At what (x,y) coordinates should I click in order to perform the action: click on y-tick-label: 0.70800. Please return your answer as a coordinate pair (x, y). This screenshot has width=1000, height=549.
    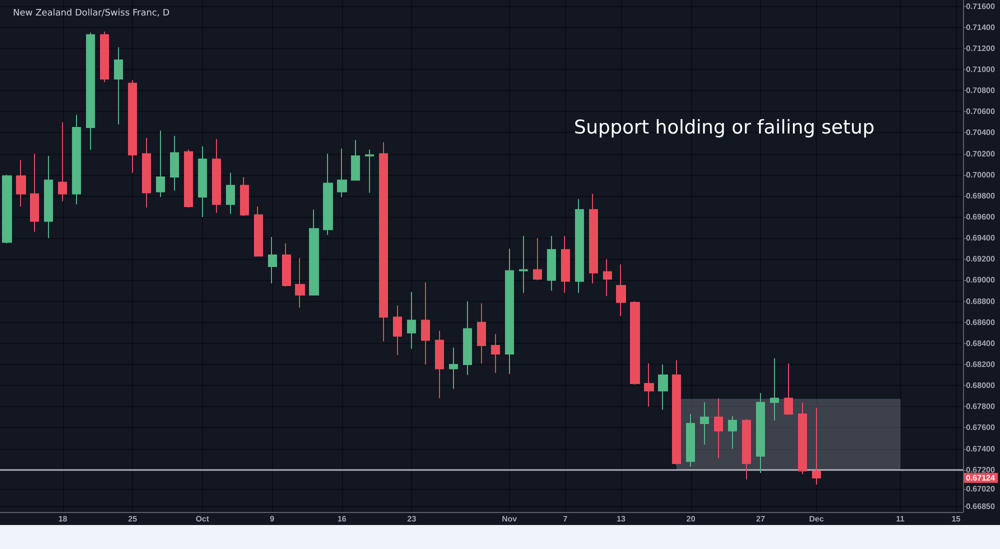
    Looking at the image, I should click on (981, 91).